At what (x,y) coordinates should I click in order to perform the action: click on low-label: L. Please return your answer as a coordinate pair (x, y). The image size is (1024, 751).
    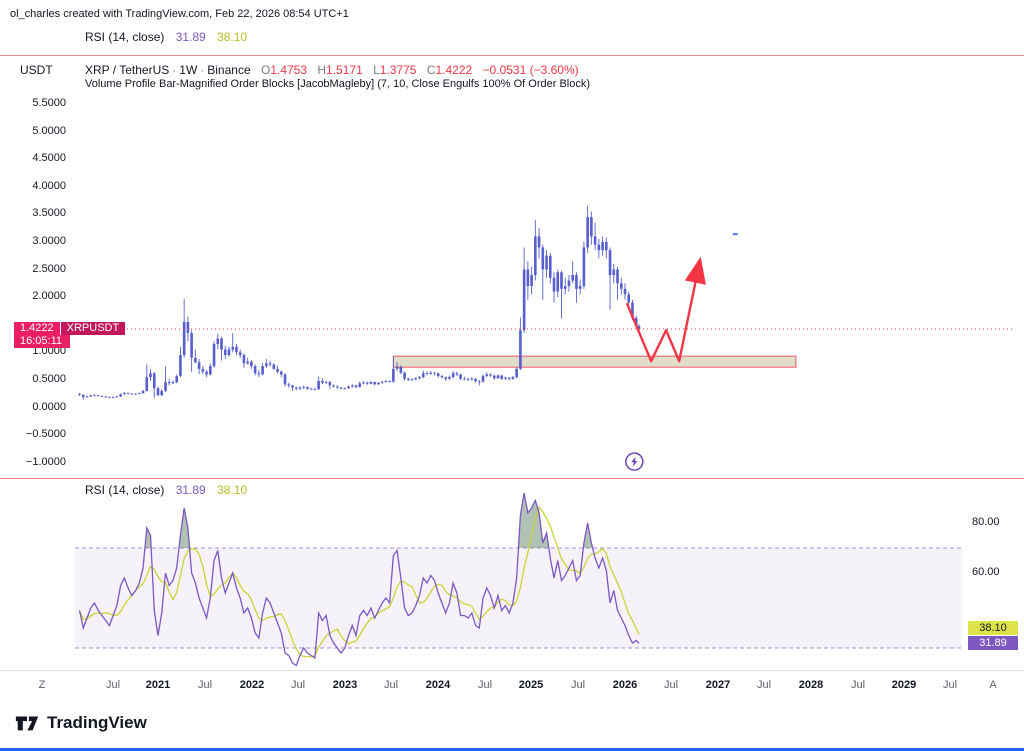
    Looking at the image, I should click on (376, 70).